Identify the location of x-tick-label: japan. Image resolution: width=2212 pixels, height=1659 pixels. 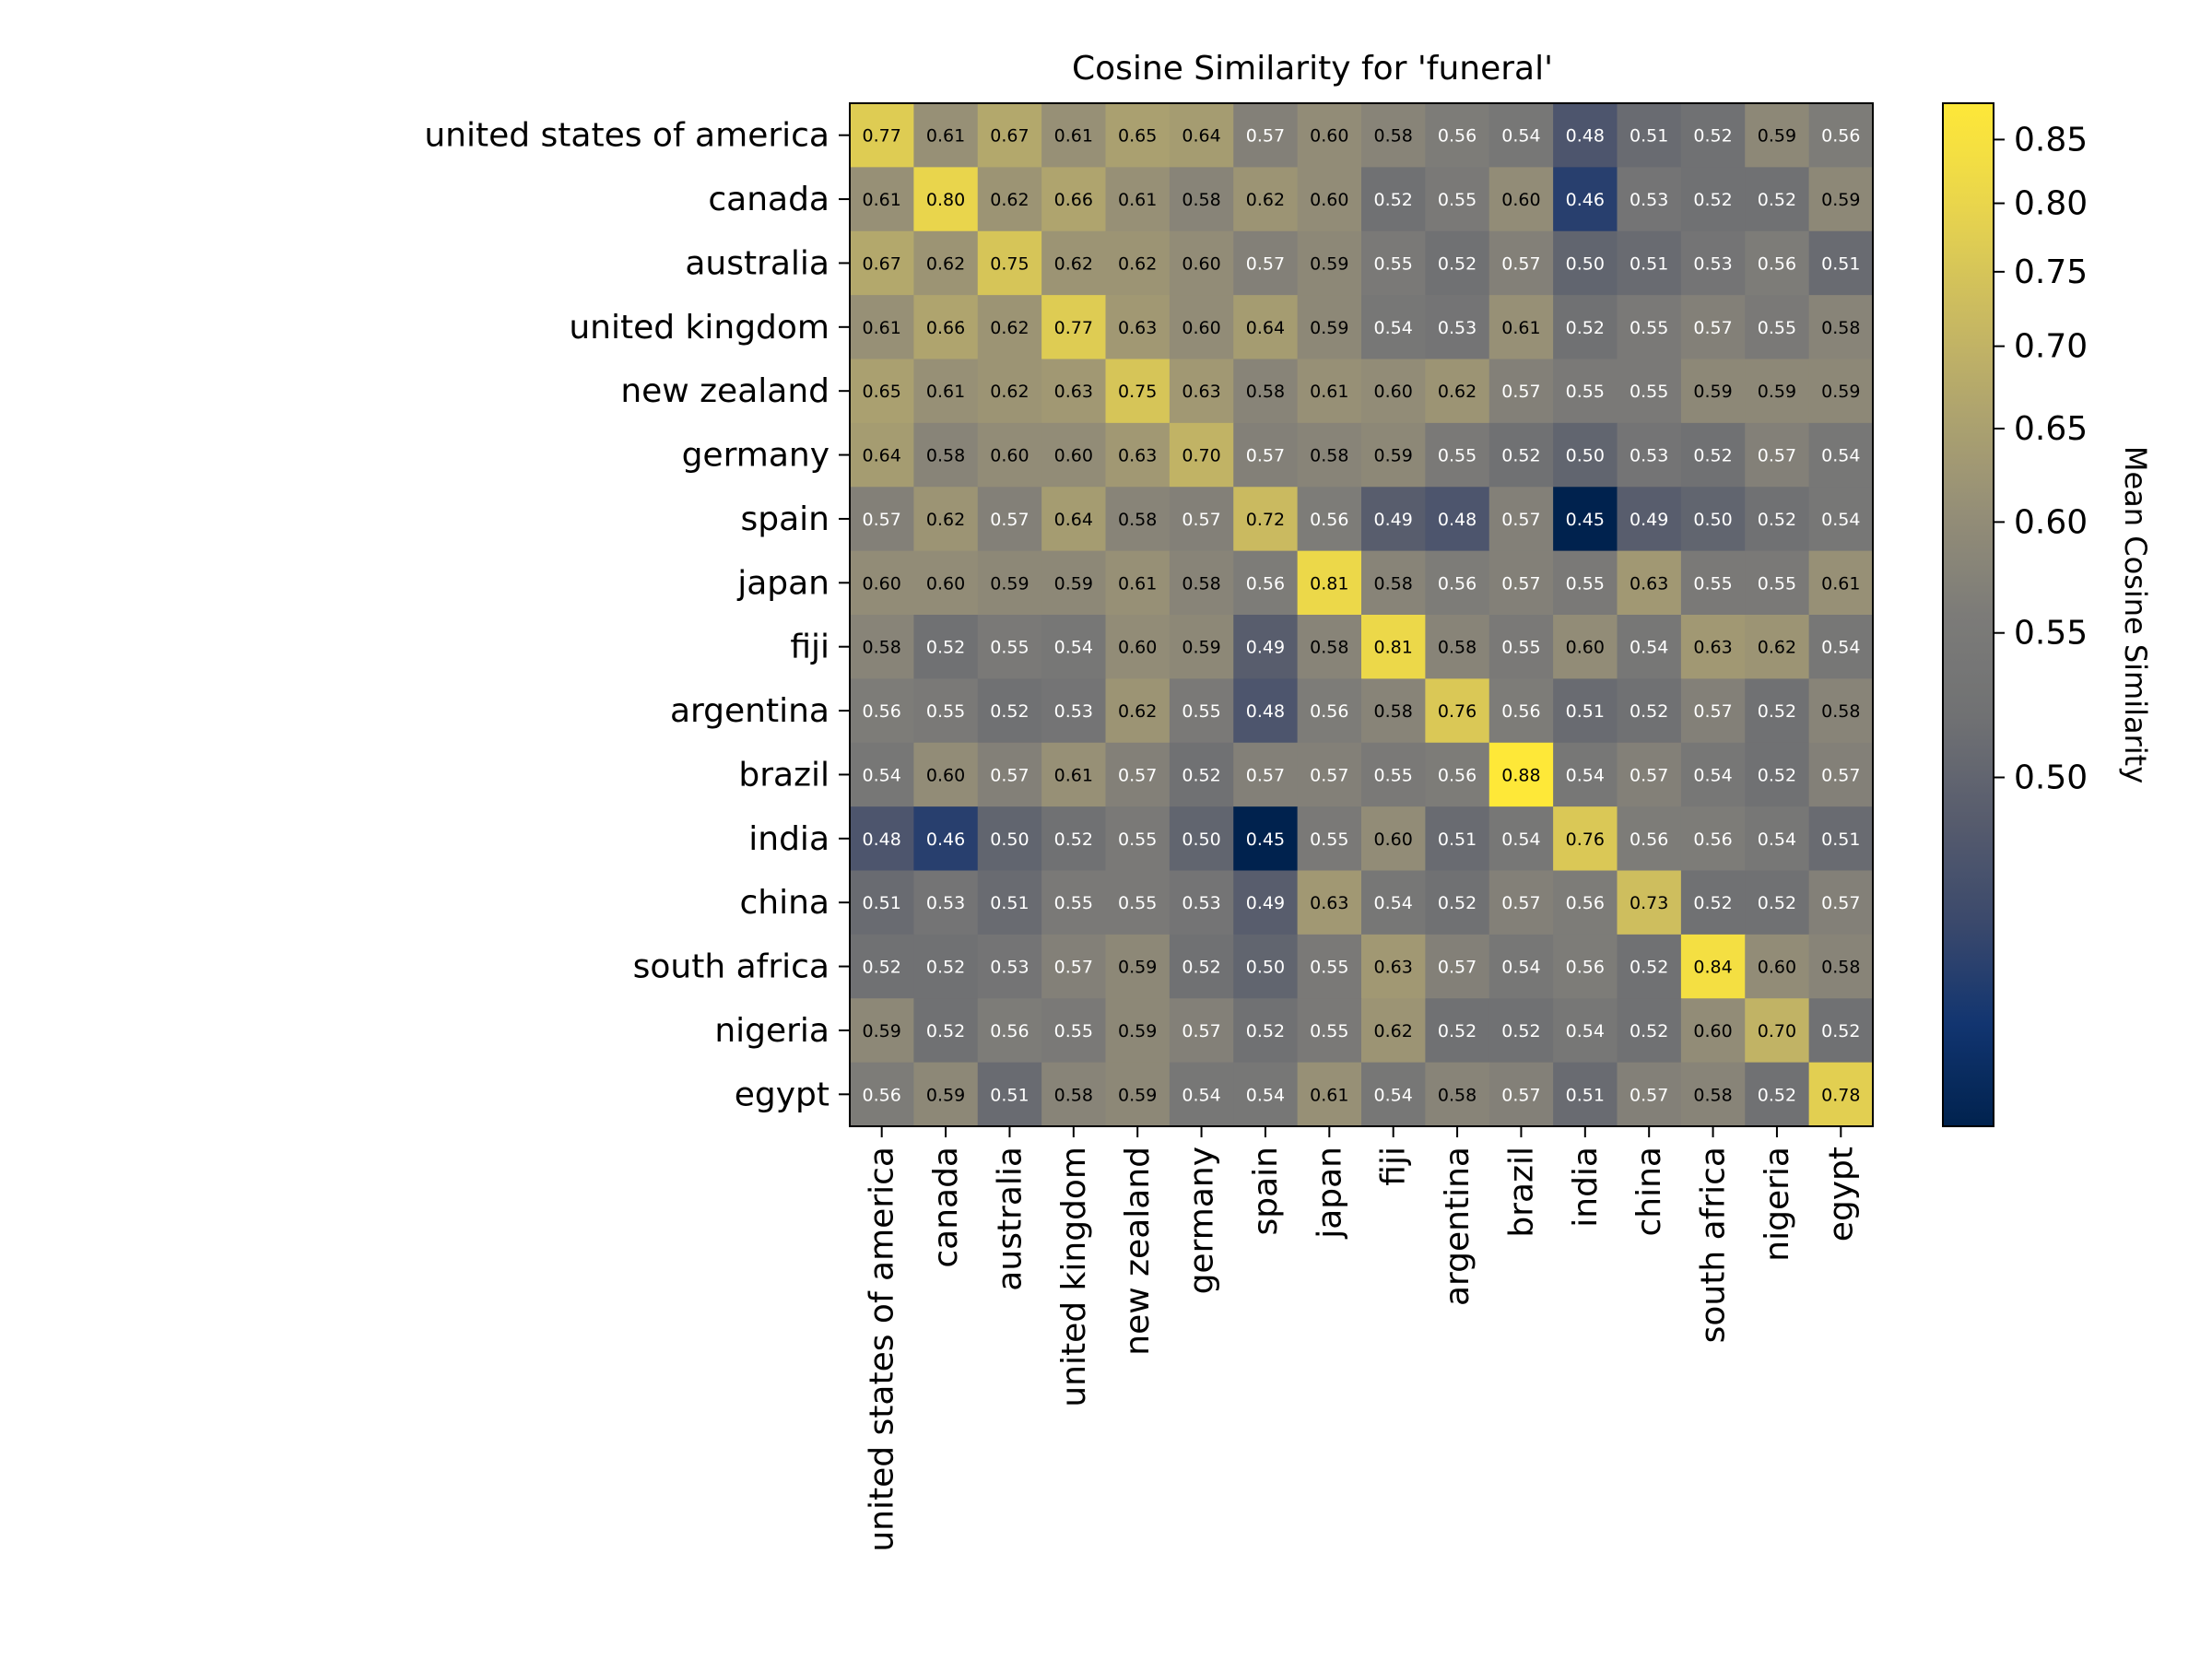
(1329, 1193).